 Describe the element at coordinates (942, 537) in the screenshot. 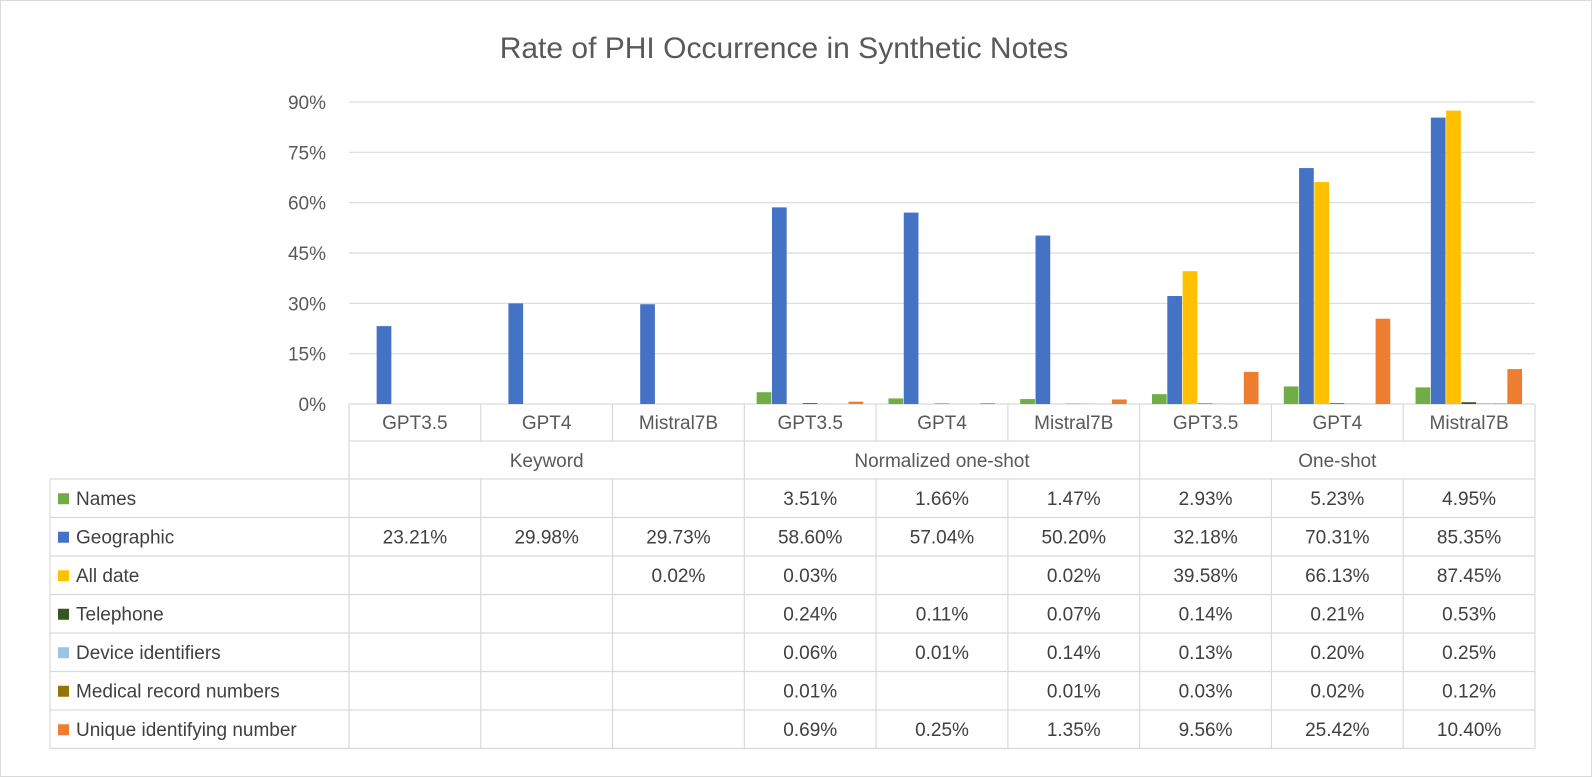

I see `table-cell-value: 57.04%` at that location.